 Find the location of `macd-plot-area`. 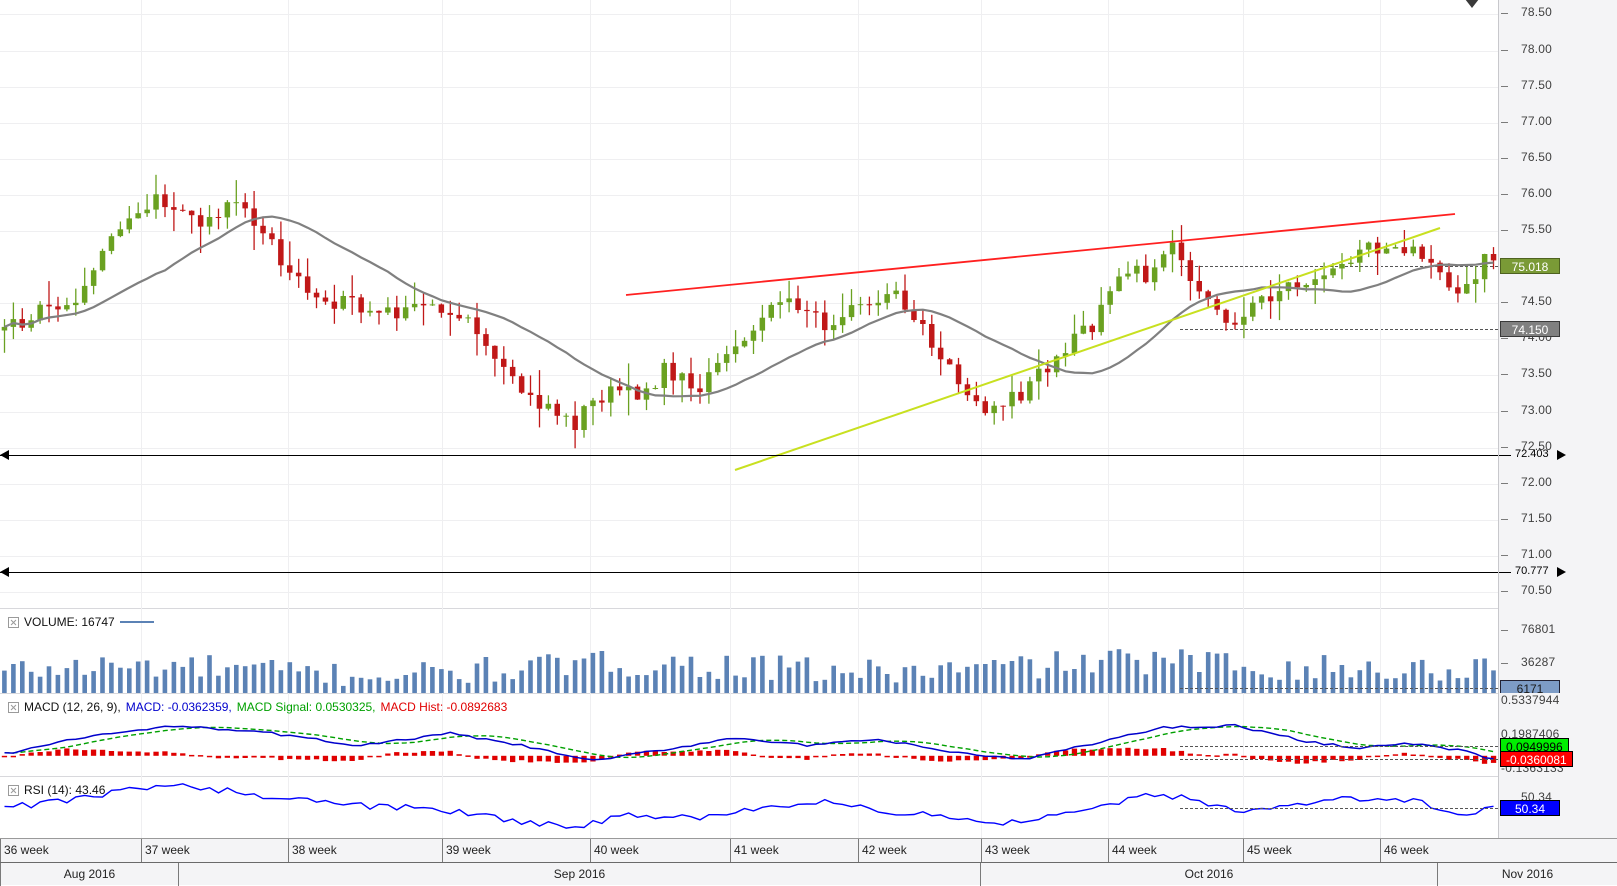

macd-plot-area is located at coordinates (749, 734).